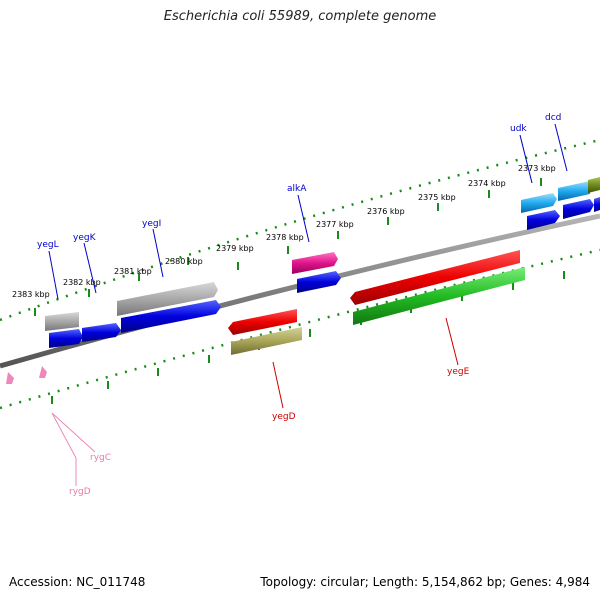  What do you see at coordinates (574, 191) in the screenshot?
I see `gene-dcd` at bounding box center [574, 191].